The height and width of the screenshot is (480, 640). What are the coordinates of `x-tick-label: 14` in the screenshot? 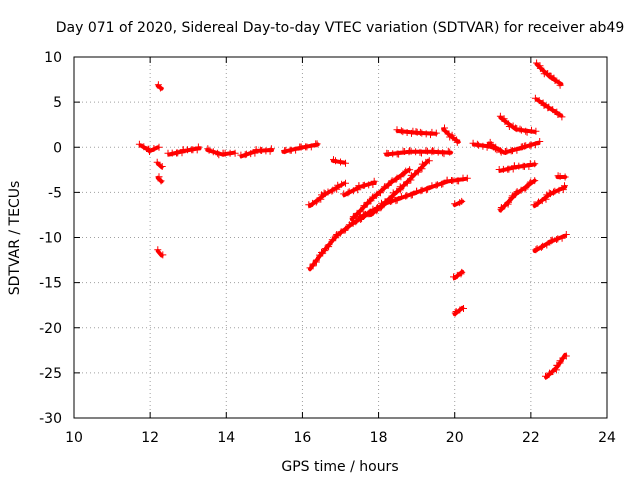 It's located at (226, 438).